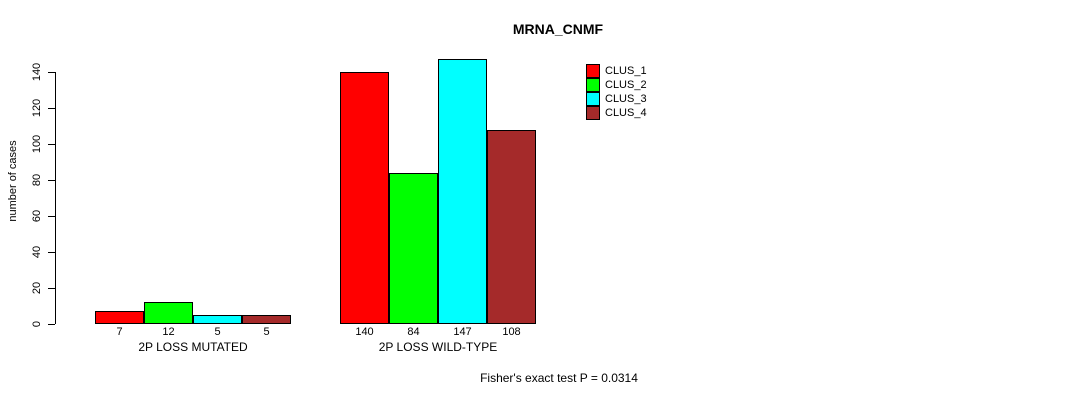 Image resolution: width=1090 pixels, height=400 pixels. I want to click on bar-CLUS_1-mutated, so click(119, 317).